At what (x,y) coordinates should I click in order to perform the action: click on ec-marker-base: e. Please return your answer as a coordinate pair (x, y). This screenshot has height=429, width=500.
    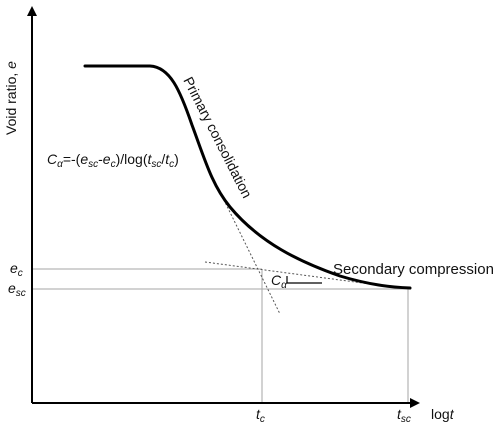
    Looking at the image, I should click on (14, 268).